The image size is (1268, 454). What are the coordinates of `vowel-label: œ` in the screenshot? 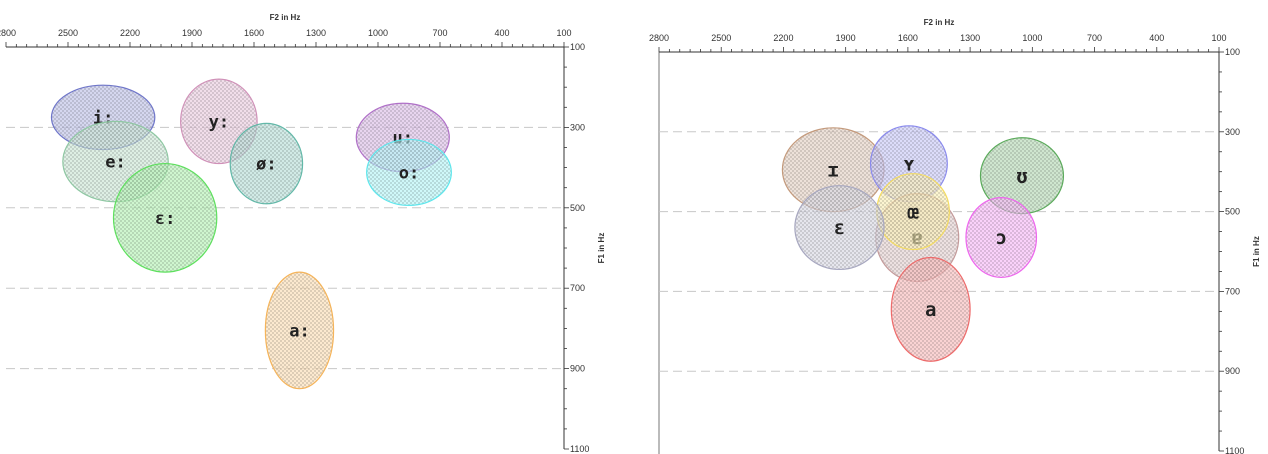 It's located at (913, 212).